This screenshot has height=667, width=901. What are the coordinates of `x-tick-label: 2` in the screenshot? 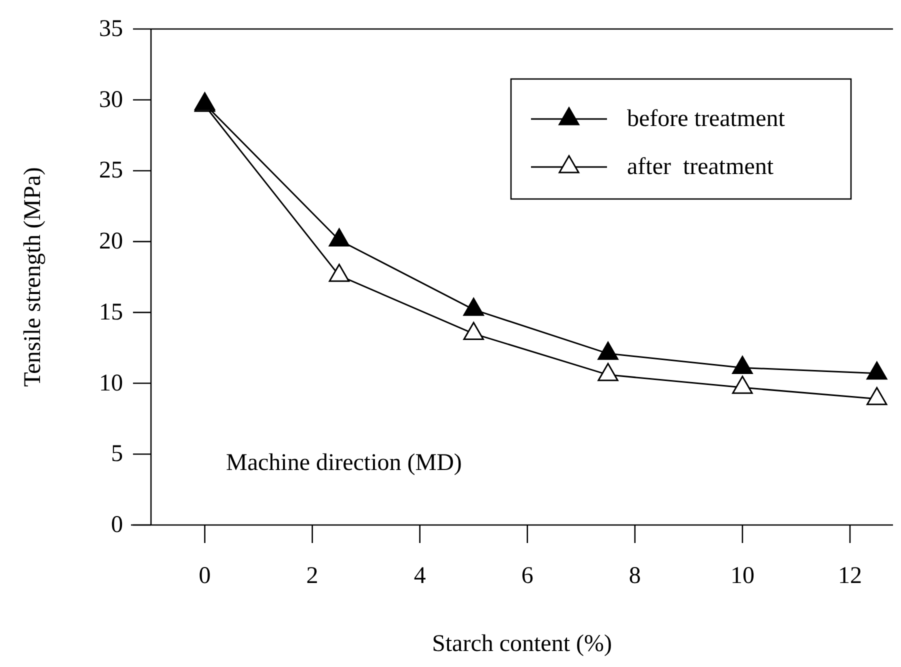 It's located at (312, 576).